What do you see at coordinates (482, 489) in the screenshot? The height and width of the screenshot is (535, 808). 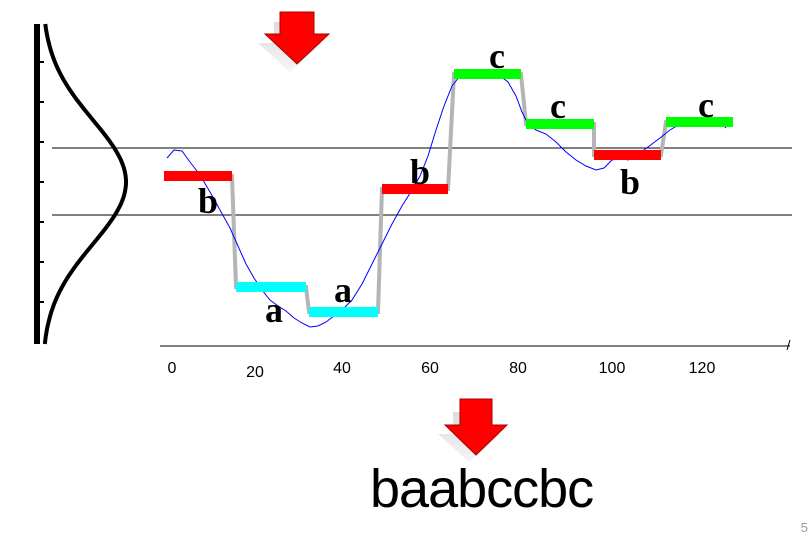 I see `sax-result-string: baabccbc` at bounding box center [482, 489].